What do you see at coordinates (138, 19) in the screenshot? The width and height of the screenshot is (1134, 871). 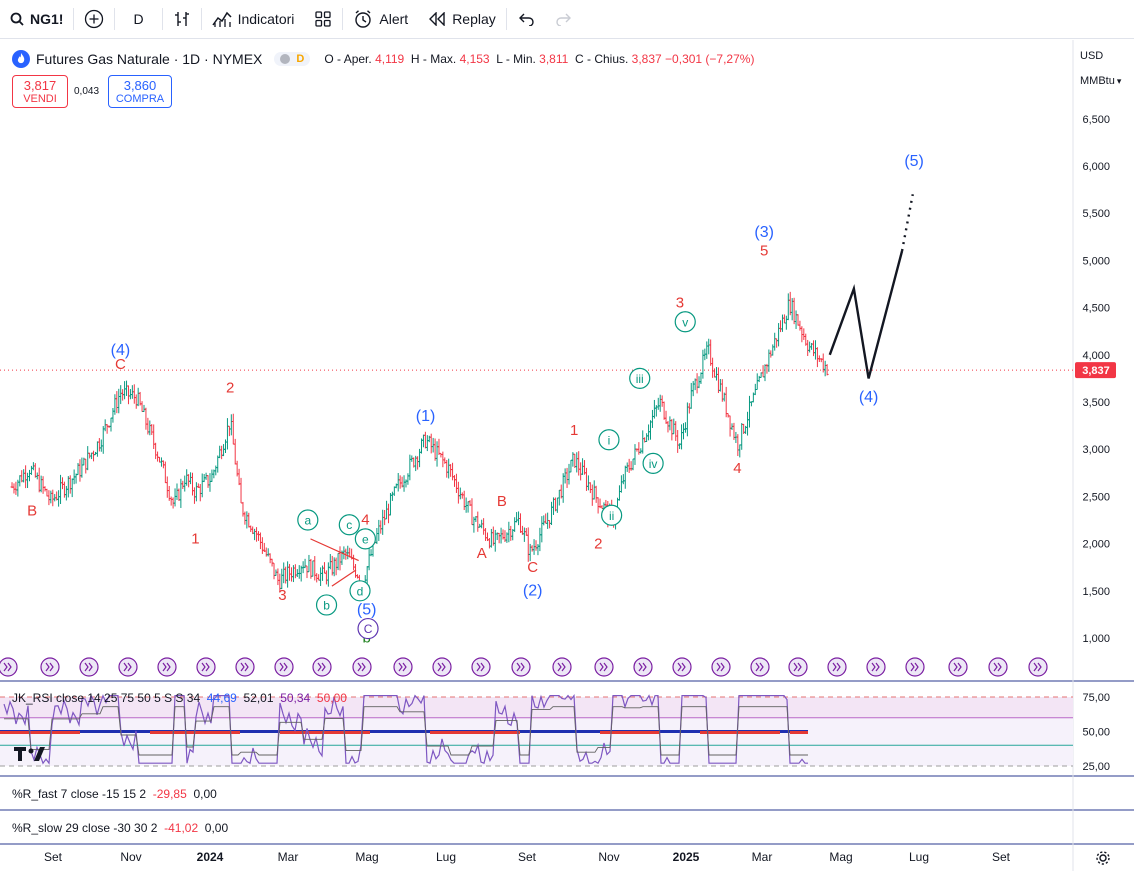 I see `interval-button: D` at bounding box center [138, 19].